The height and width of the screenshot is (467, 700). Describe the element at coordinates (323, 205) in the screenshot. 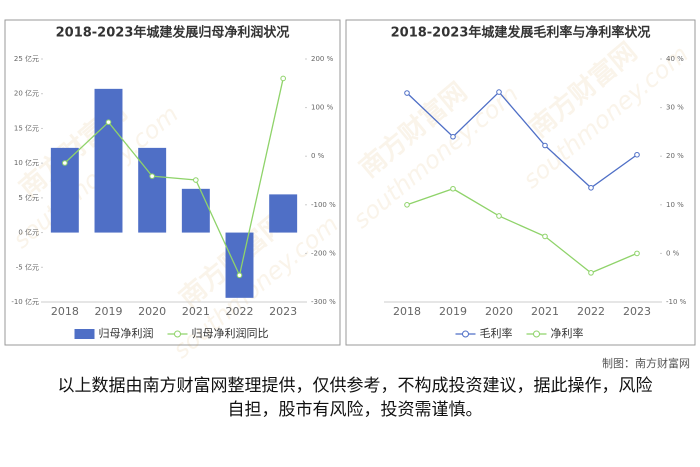

I see `y2-tick-label: -100 %` at that location.